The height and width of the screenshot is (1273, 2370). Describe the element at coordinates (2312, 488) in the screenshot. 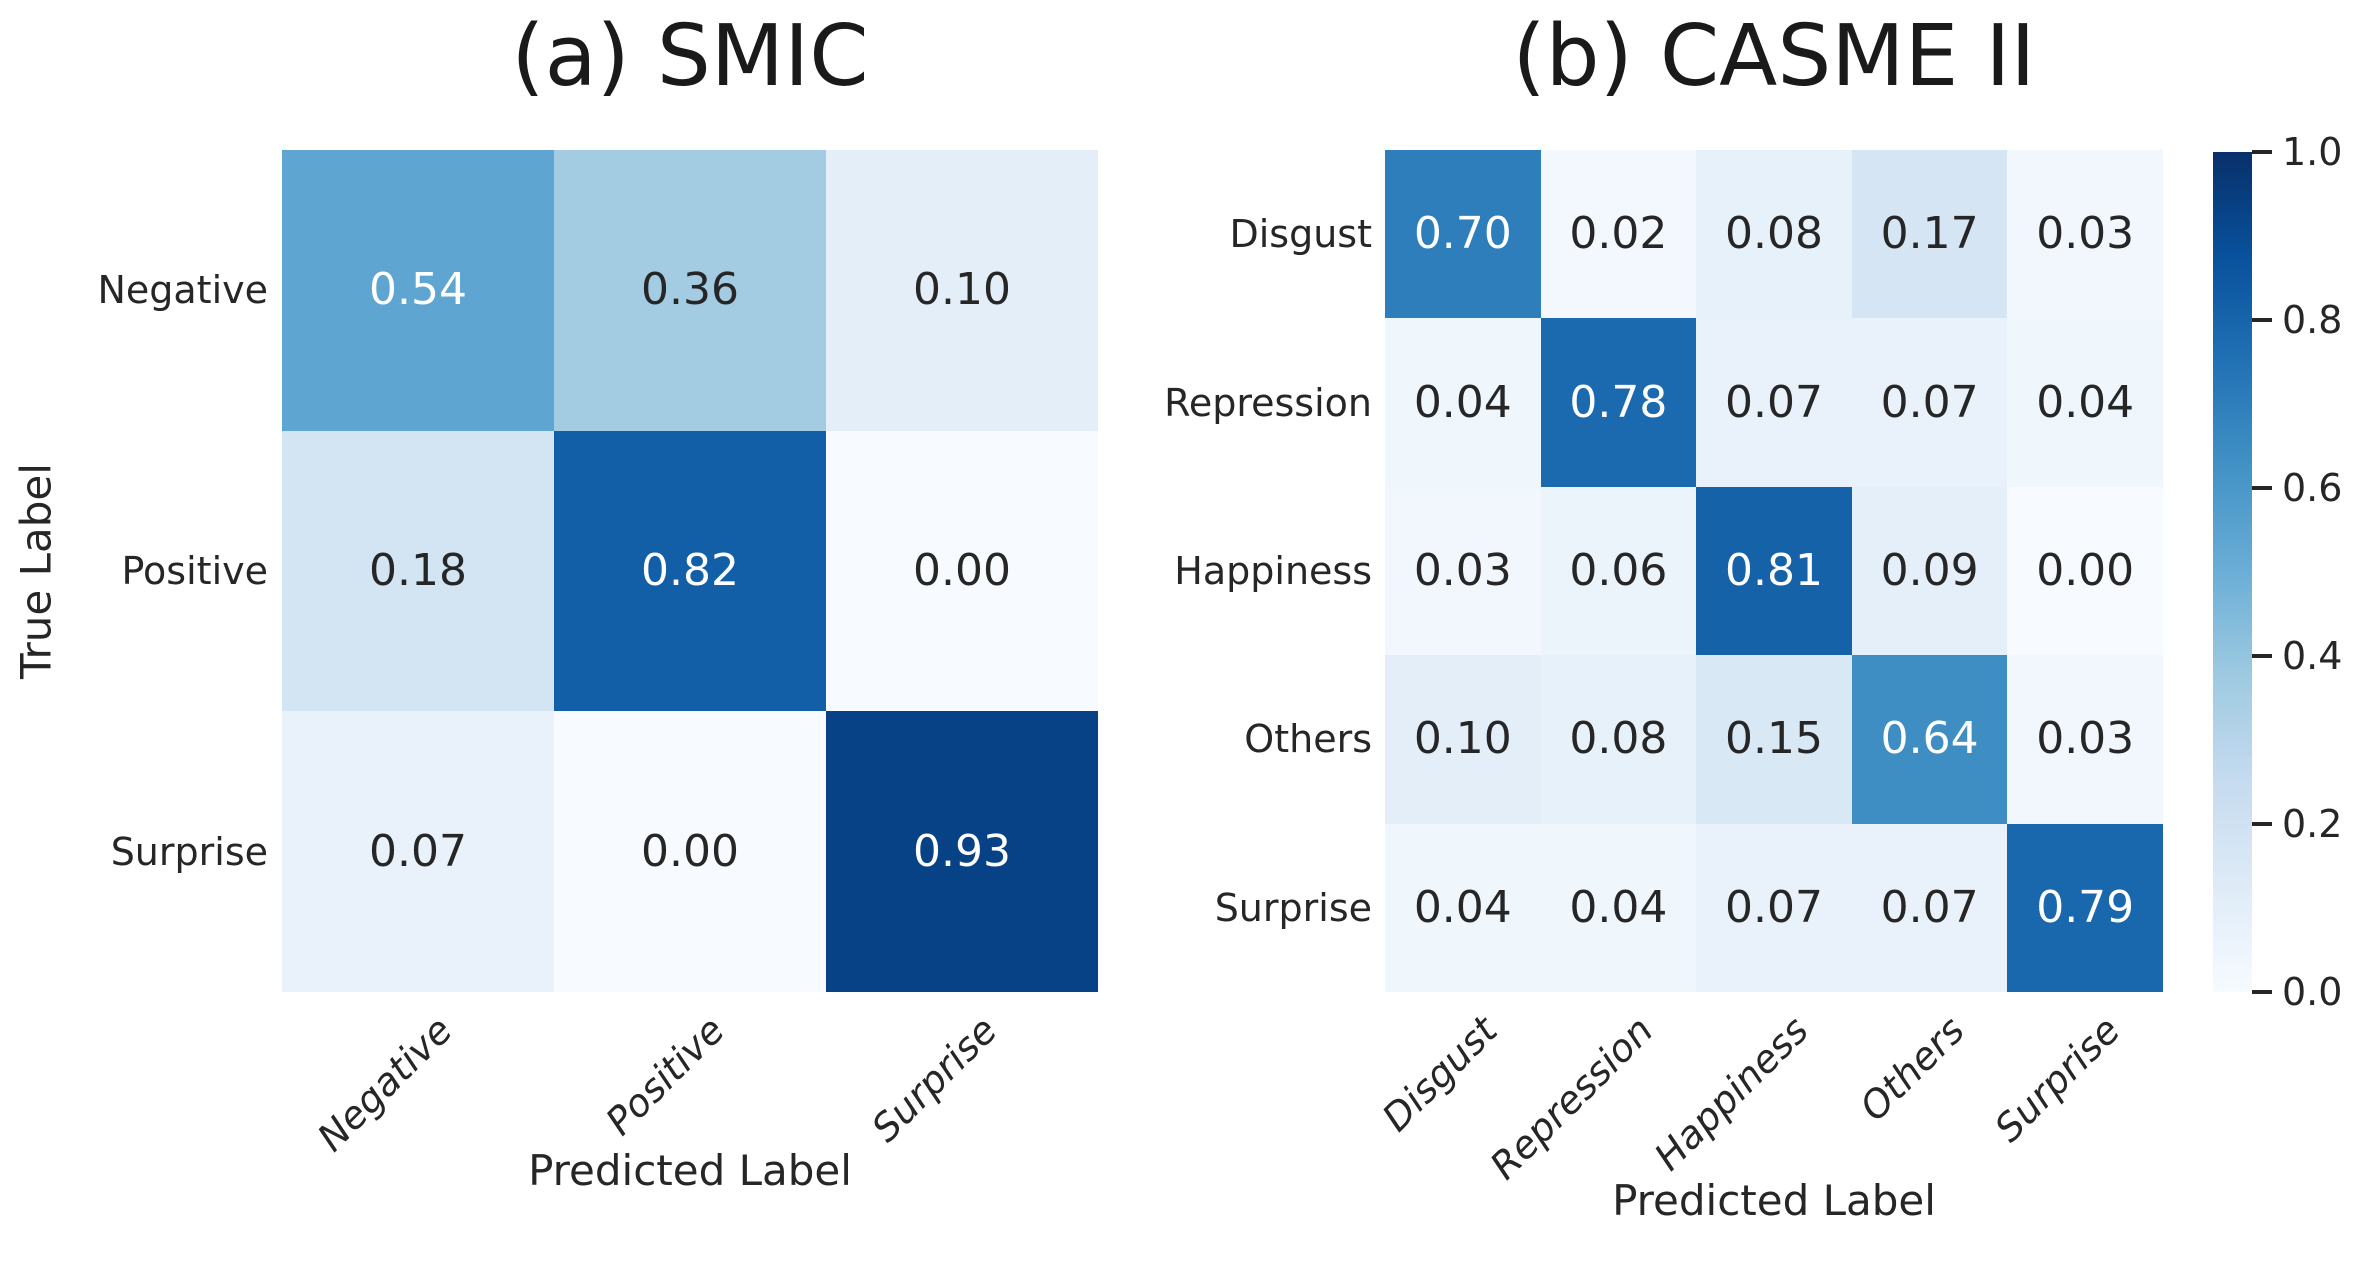

I see `colorbar-tick-label: 0.6` at that location.